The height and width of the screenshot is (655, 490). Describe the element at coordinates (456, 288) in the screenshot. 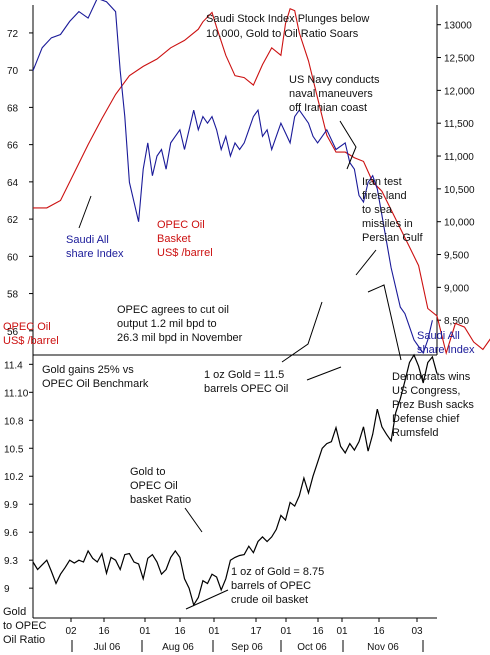

I see `right-tick-label: 9,000` at that location.